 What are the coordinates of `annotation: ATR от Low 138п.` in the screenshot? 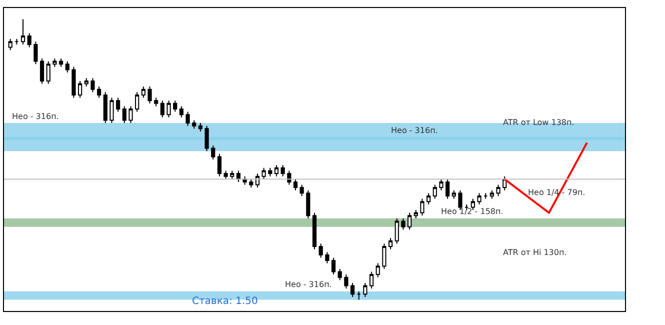 It's located at (538, 122).